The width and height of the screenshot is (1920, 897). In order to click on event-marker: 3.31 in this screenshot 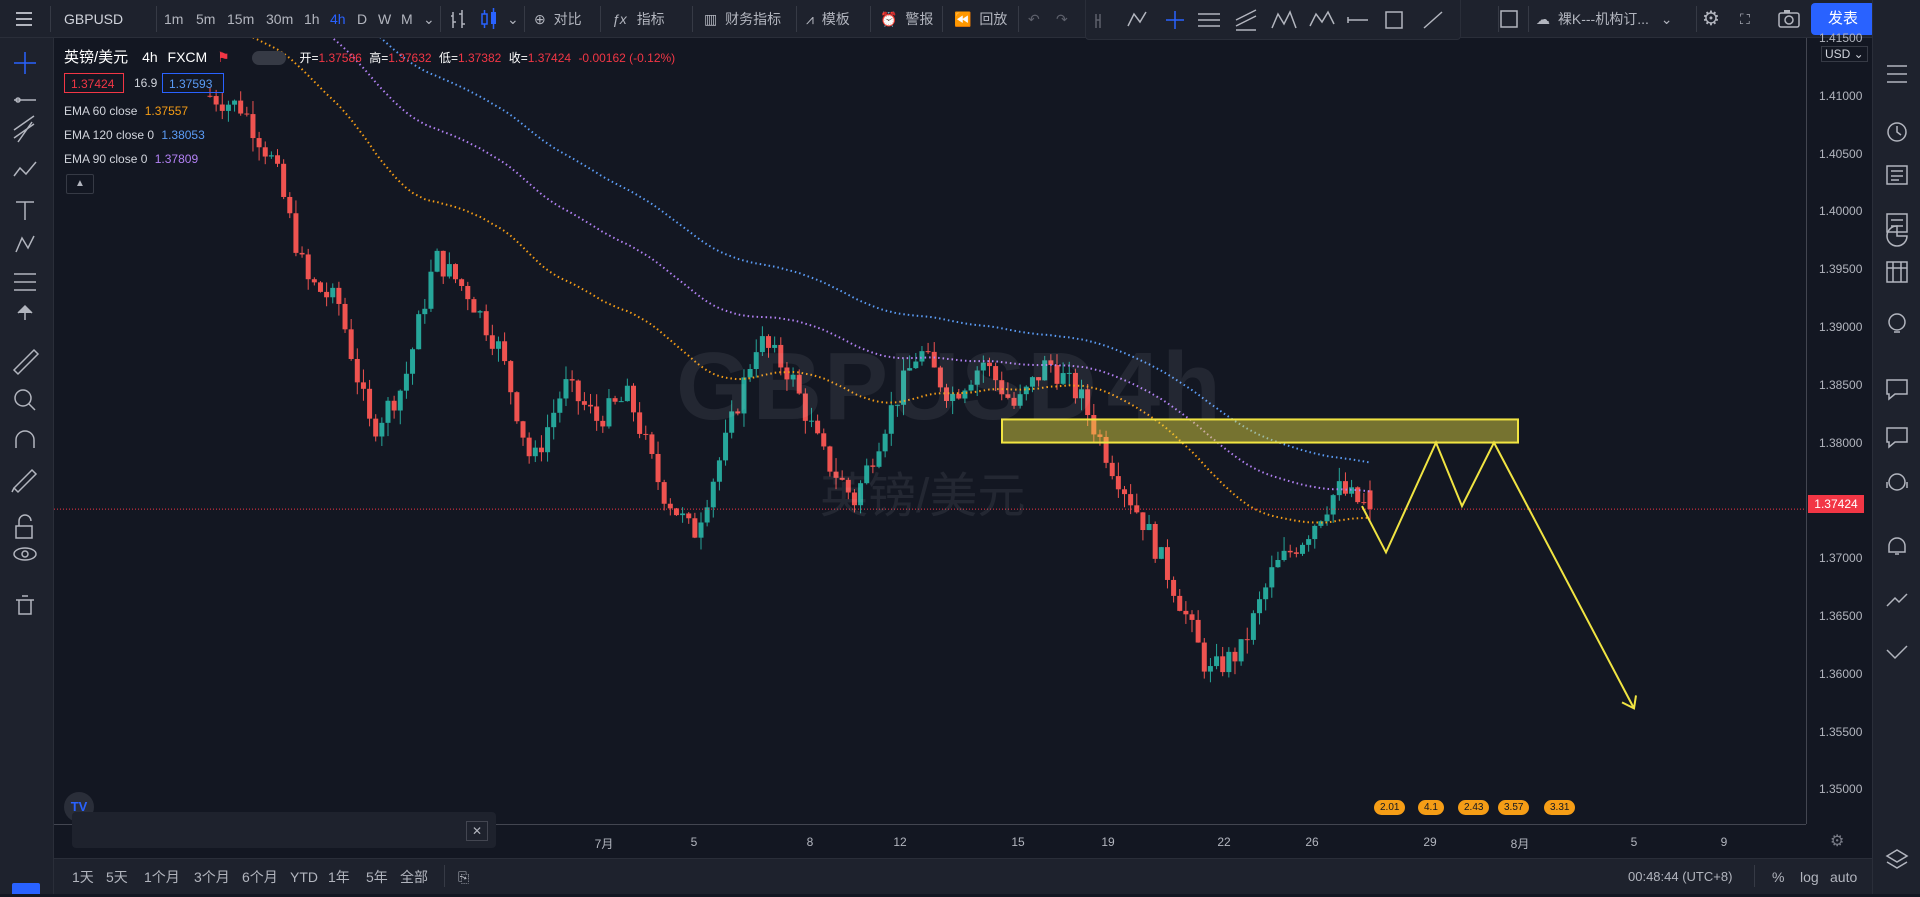, I will do `click(1560, 807)`.